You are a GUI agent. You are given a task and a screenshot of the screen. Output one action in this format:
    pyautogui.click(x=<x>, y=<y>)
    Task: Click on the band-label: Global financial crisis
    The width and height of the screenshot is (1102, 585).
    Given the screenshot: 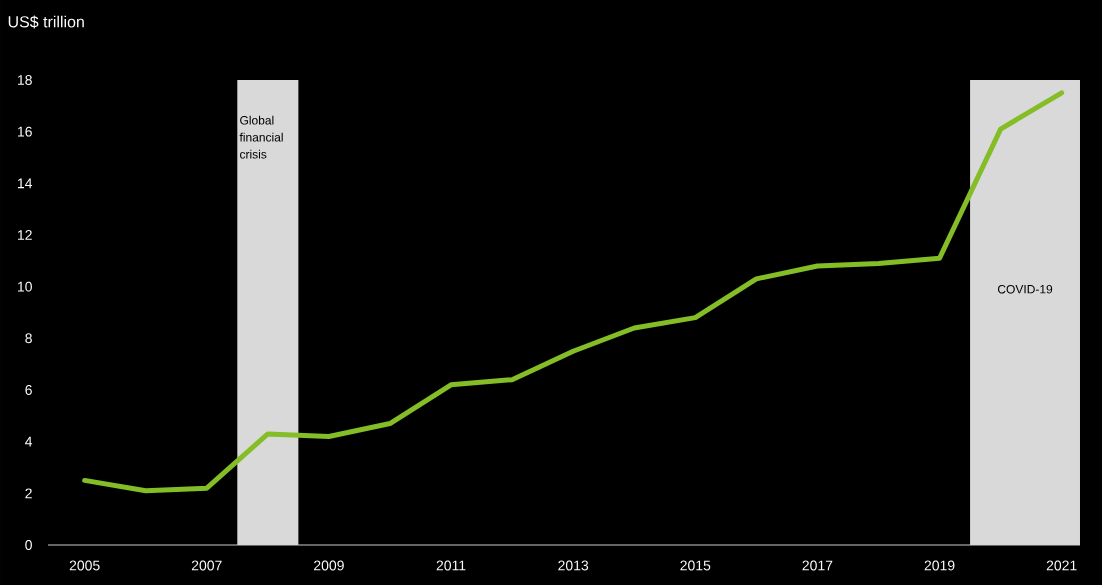 What is the action you would take?
    pyautogui.click(x=261, y=137)
    